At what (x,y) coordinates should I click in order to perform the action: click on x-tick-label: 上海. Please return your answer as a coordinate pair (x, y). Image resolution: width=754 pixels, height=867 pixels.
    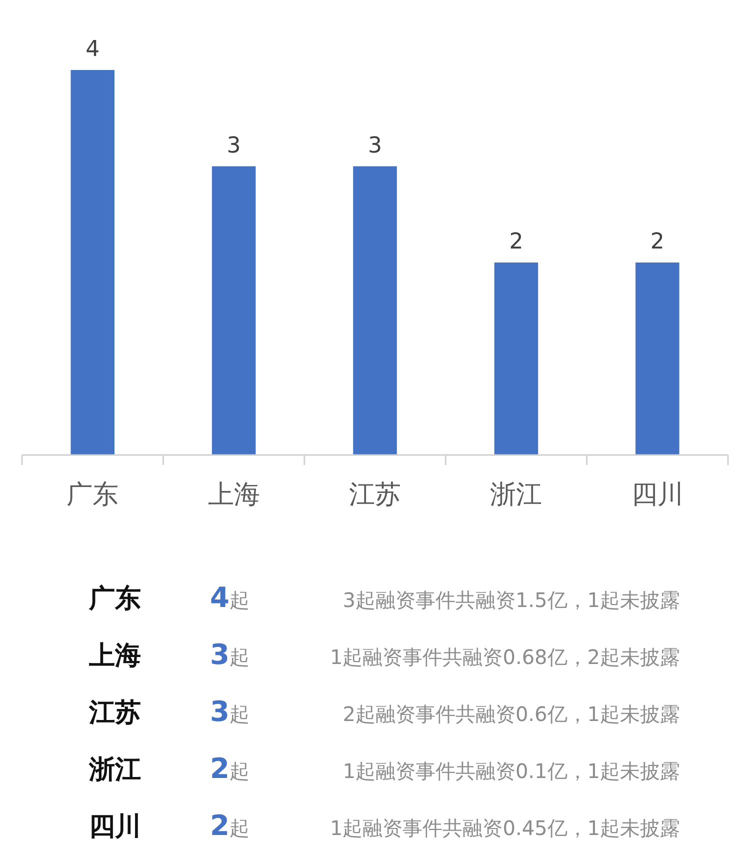
    Looking at the image, I should click on (234, 495).